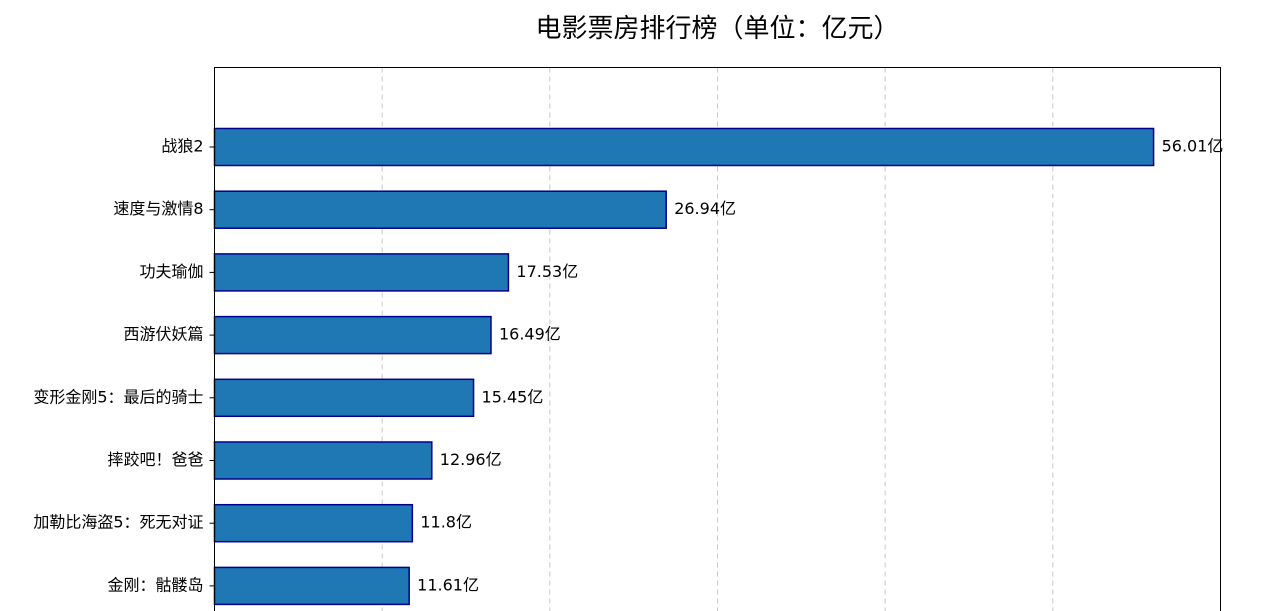  I want to click on data-label: 56.01亿, so click(1193, 146).